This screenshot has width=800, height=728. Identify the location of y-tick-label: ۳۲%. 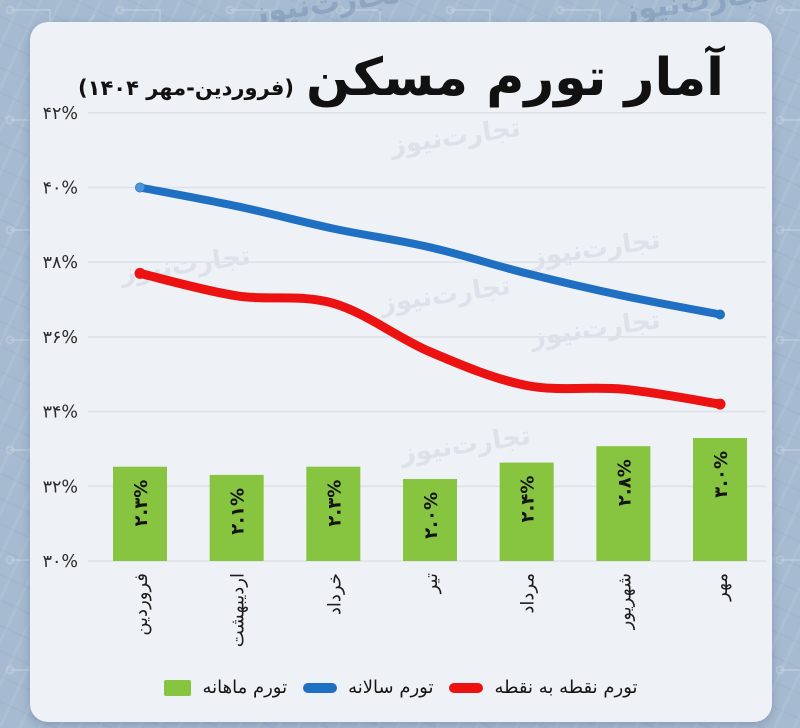
(60, 487).